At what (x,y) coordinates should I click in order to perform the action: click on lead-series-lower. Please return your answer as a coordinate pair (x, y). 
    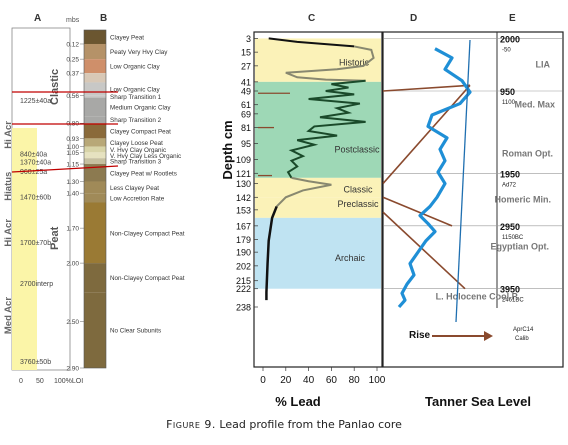
    Looking at the image, I should click on (271, 253).